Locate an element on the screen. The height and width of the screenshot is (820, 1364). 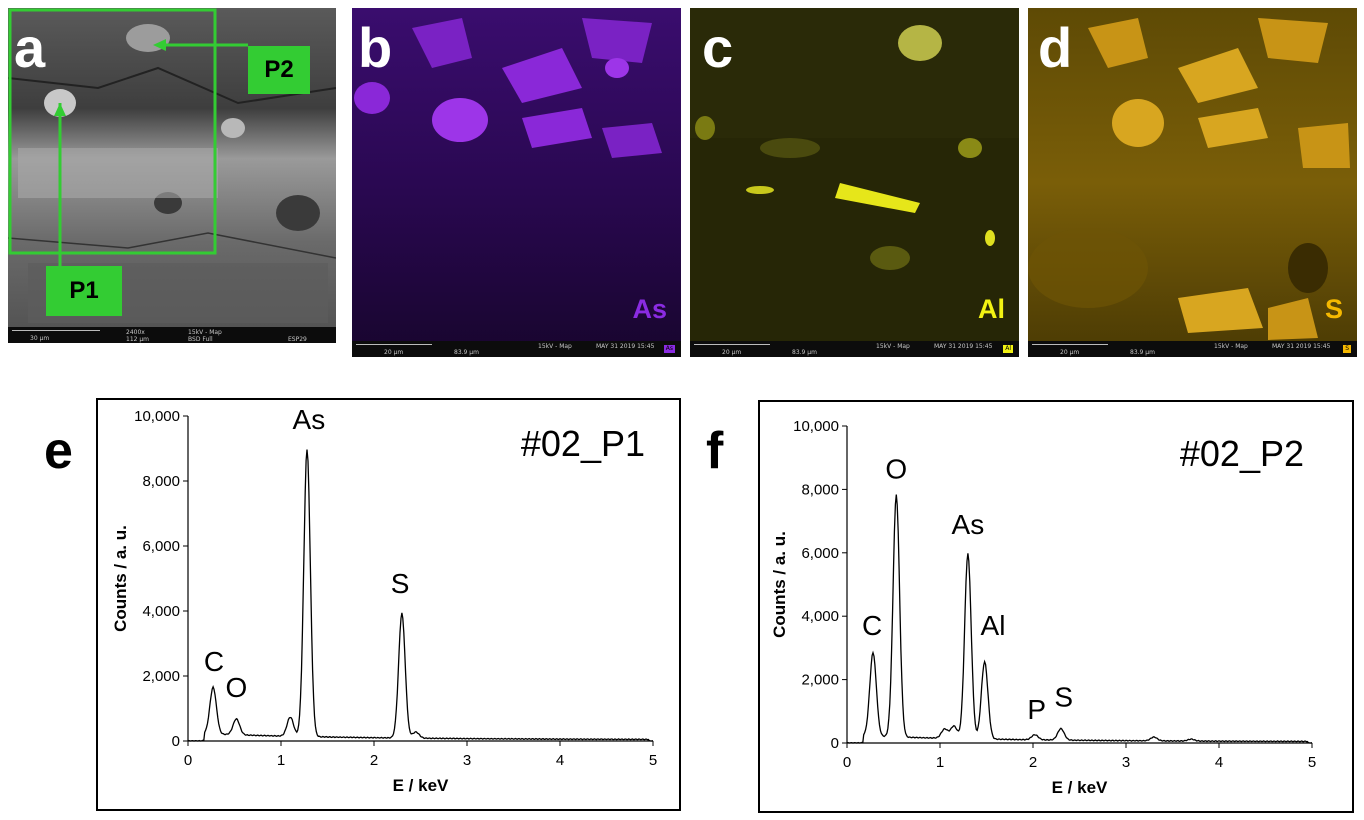
panel-letter-c: c is located at coordinates (718, 47).